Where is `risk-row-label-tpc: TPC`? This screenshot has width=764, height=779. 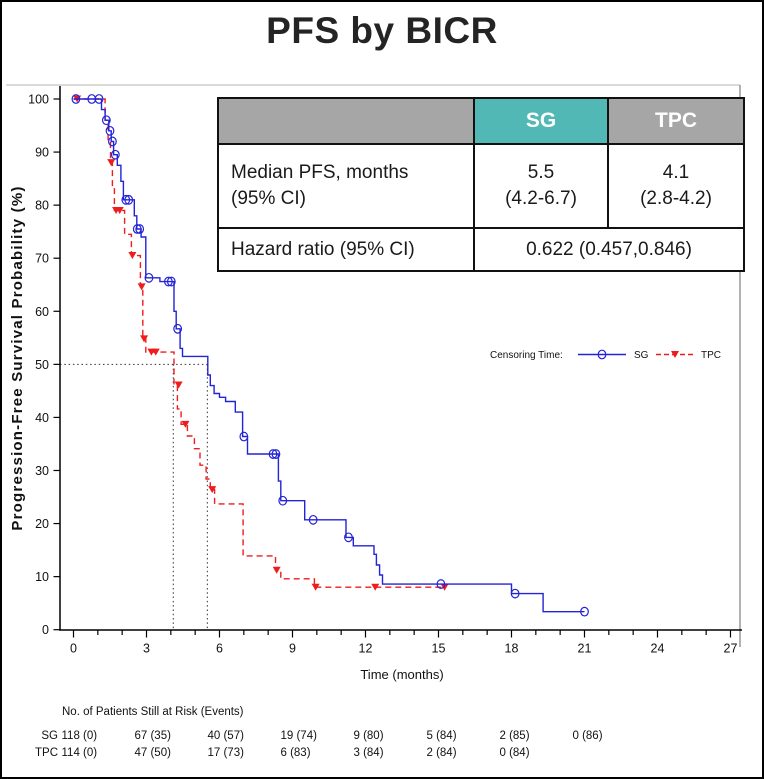
risk-row-label-tpc: TPC is located at coordinates (46, 753).